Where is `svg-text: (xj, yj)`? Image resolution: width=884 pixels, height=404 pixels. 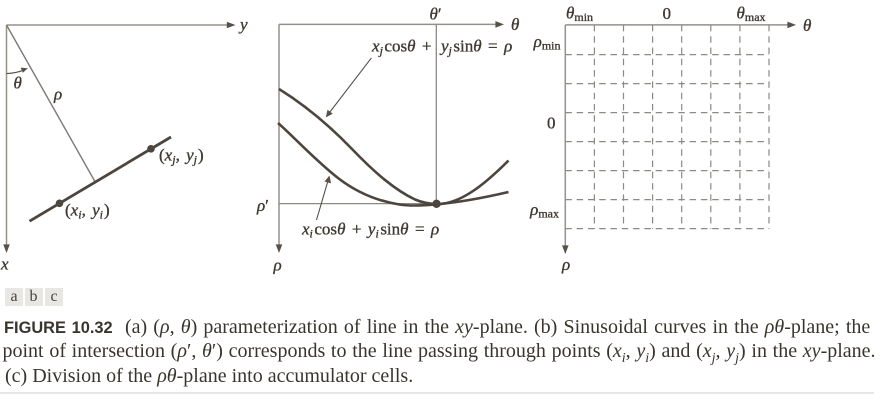
svg-text: (xj, yj) is located at coordinates (181, 156).